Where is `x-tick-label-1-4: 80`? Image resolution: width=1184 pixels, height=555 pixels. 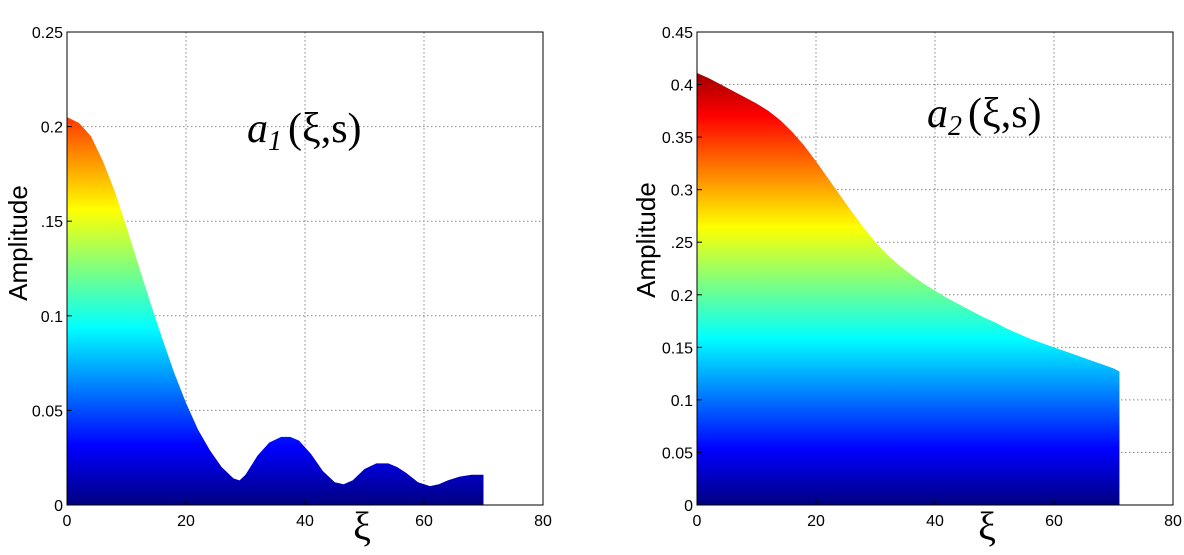
x-tick-label-1-4: 80 is located at coordinates (543, 521).